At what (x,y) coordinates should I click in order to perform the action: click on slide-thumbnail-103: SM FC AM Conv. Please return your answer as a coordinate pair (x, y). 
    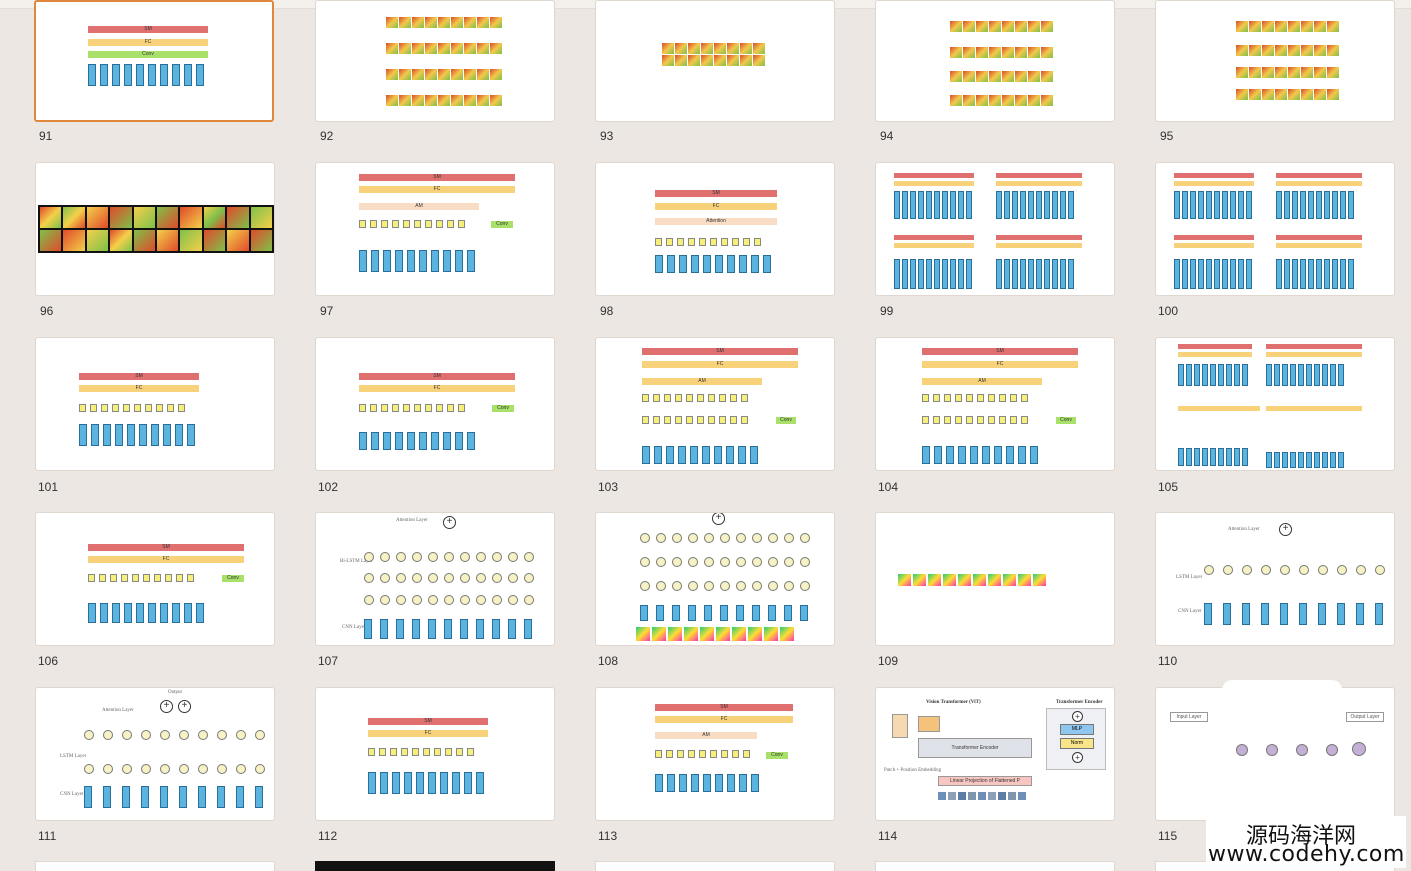
    Looking at the image, I should click on (715, 404).